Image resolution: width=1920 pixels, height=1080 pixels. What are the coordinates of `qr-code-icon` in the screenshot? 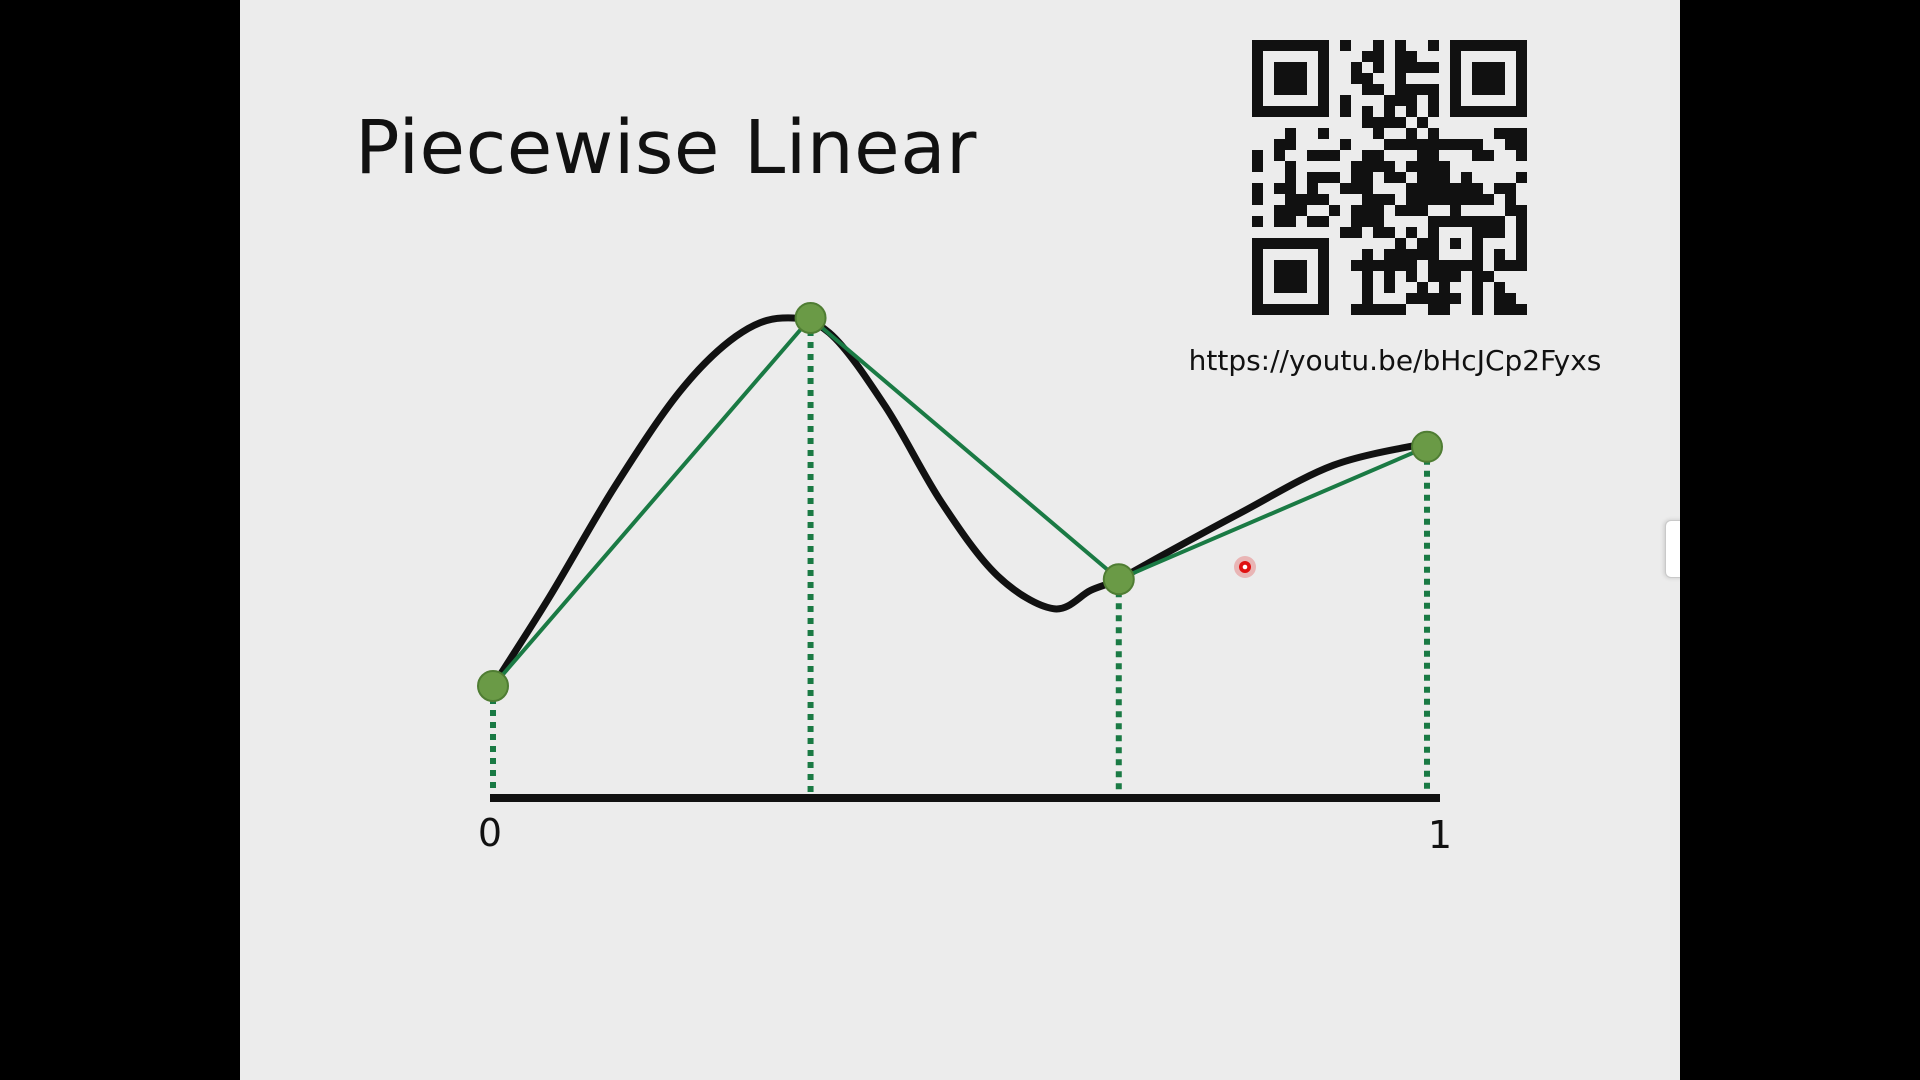 It's located at (1389, 177).